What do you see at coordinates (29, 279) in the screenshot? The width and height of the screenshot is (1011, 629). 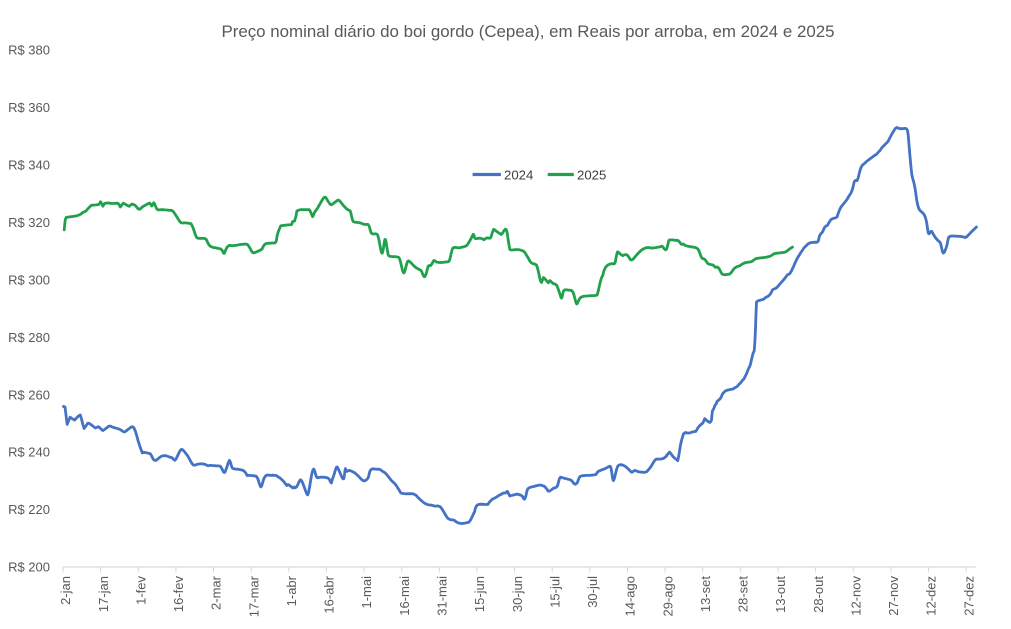 I see `svg-text: R$ 300` at bounding box center [29, 279].